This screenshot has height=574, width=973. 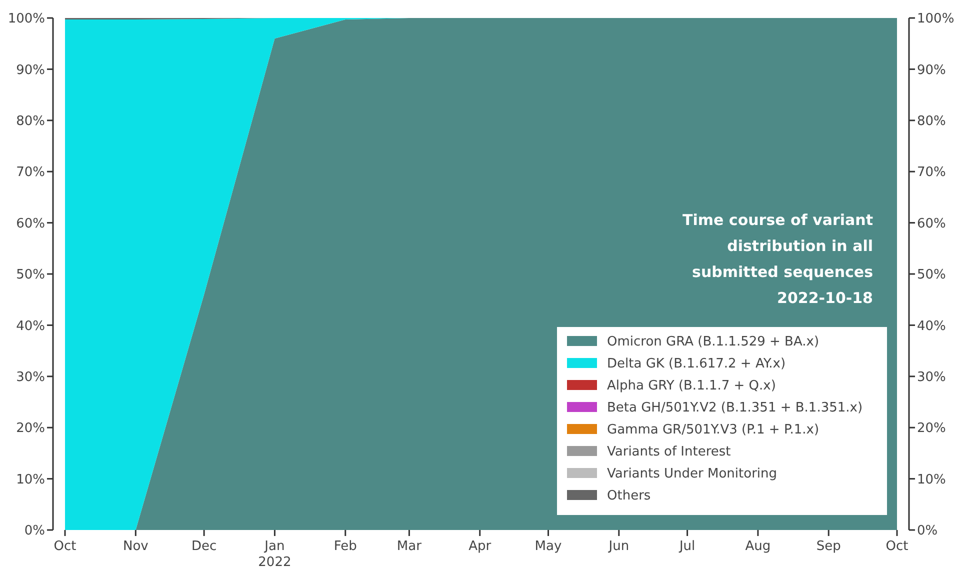 I want to click on y-tick-label: 90%, so click(x=30, y=70).